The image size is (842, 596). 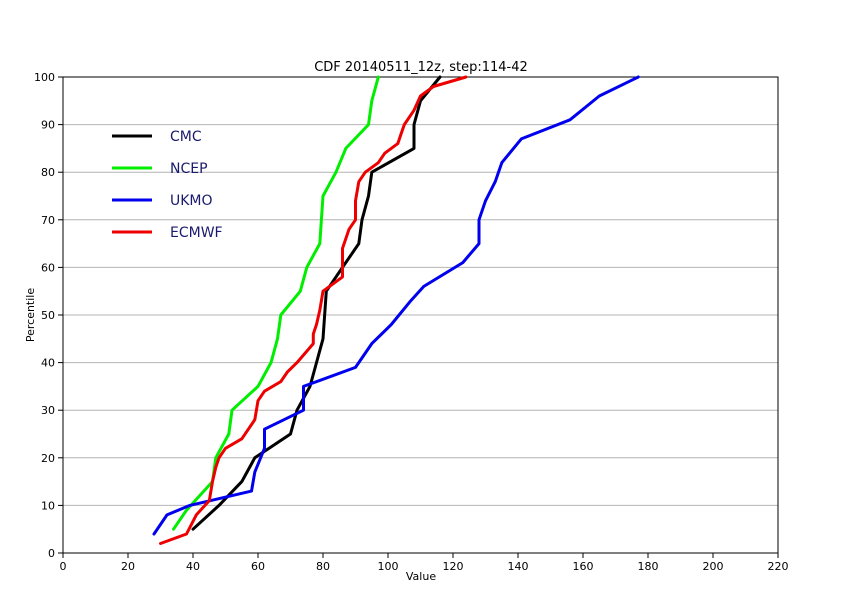 I want to click on x-axis-label: Value, so click(x=421, y=576).